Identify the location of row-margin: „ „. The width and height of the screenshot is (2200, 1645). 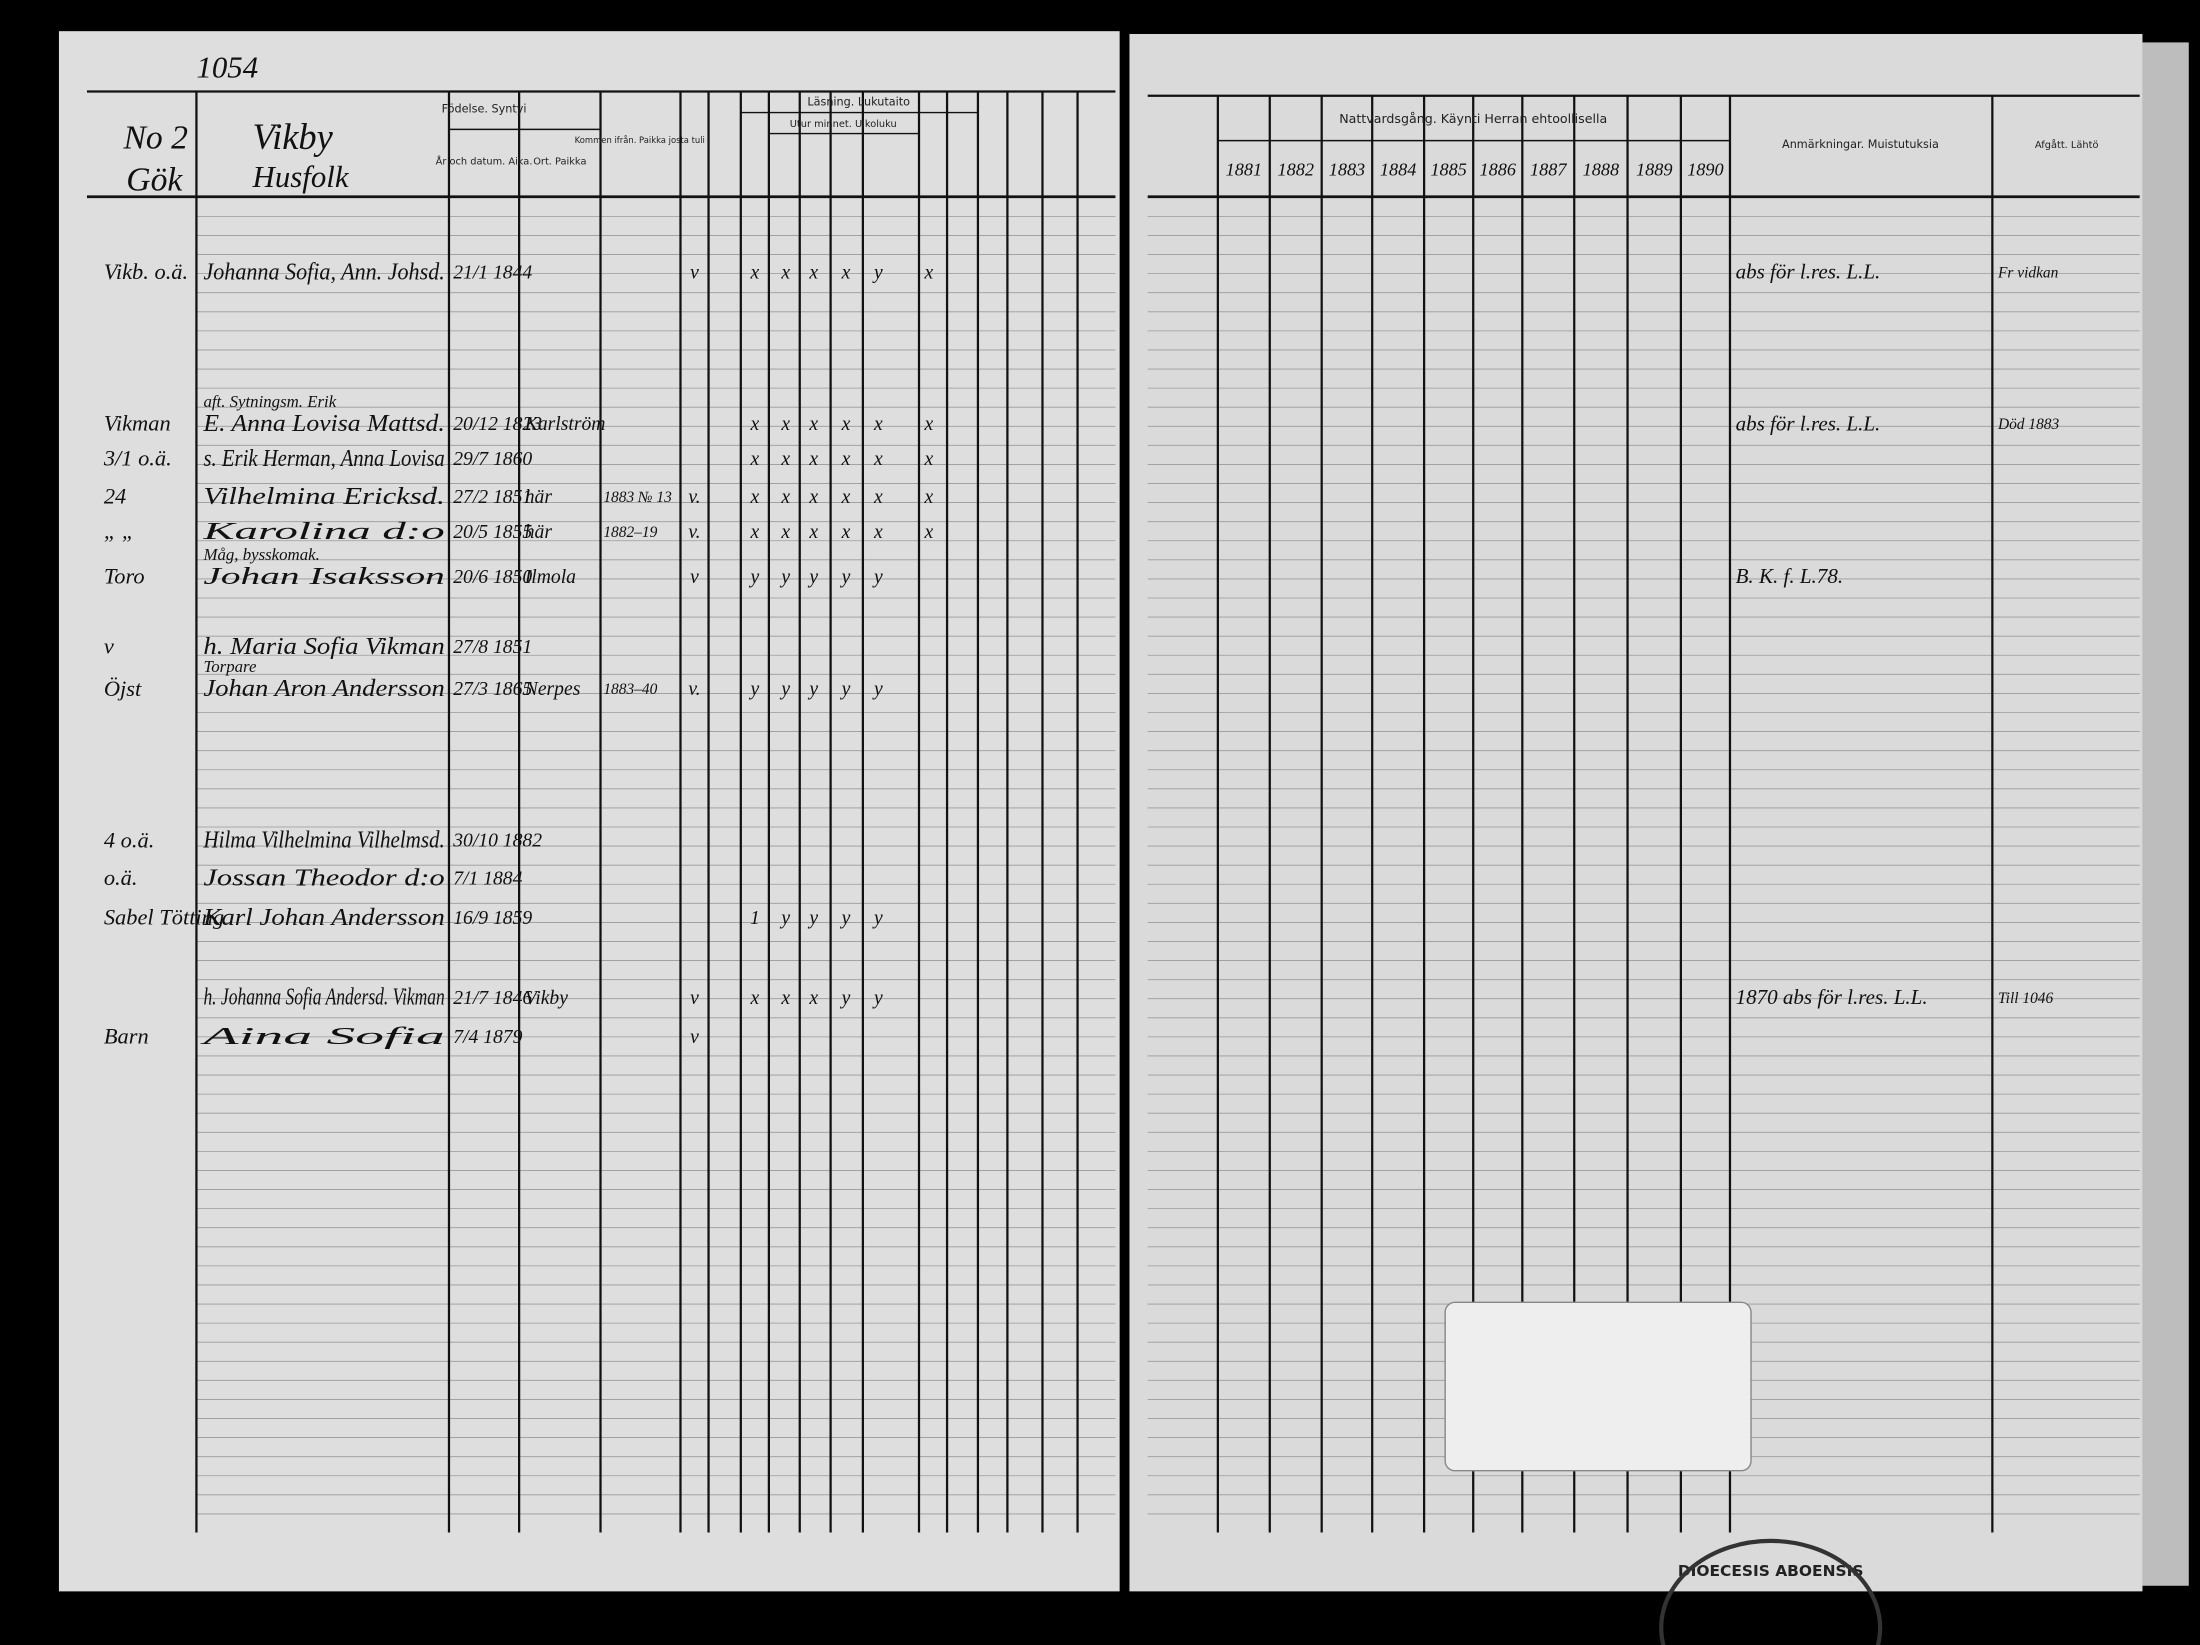
(119, 531).